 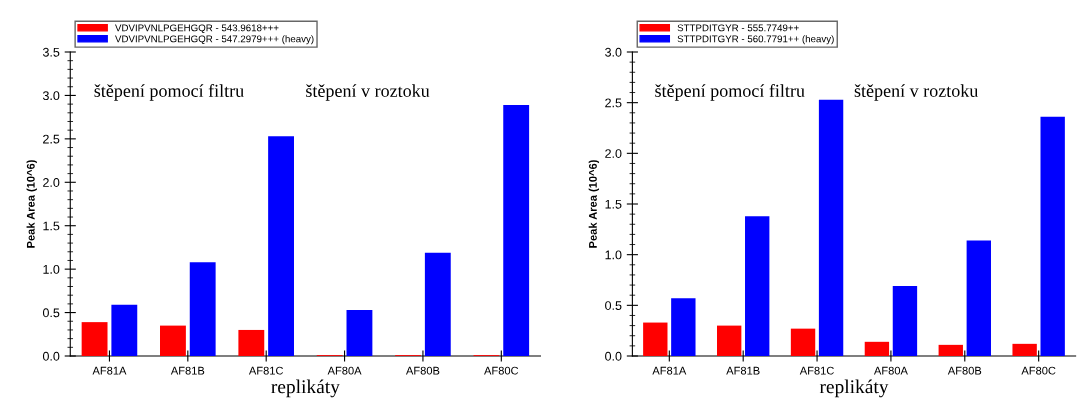 I want to click on legend-label: STTPDITGYR - 555.7749++, so click(x=738, y=28).